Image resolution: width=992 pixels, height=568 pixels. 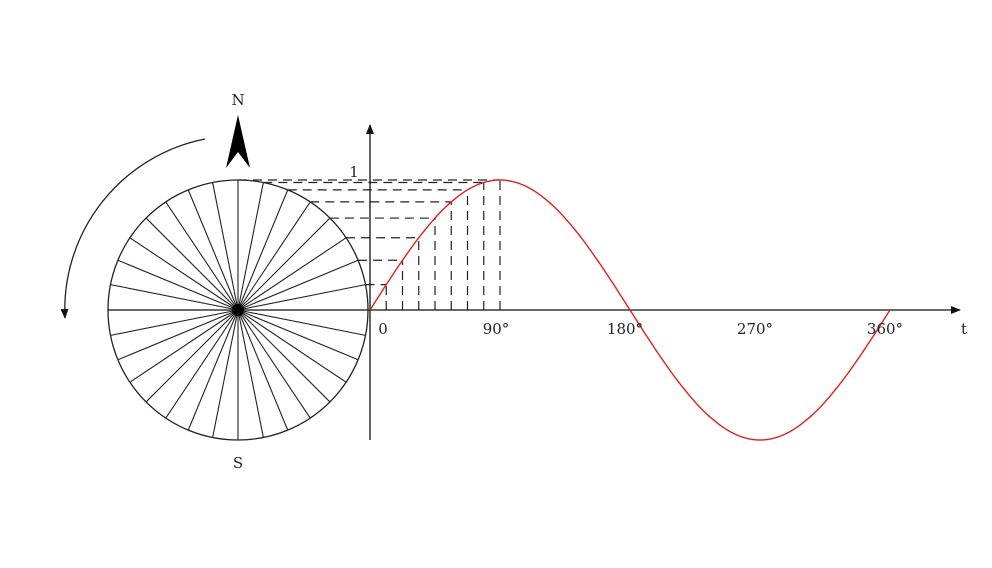 I want to click on x-tick-270: 270°, so click(x=755, y=329).